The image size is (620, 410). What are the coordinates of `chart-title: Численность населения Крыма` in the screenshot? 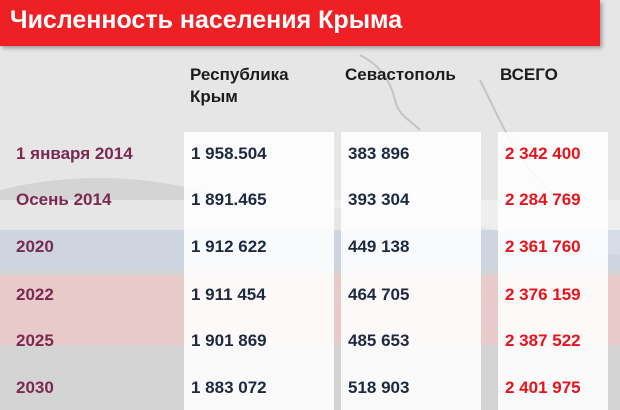 It's located at (206, 20).